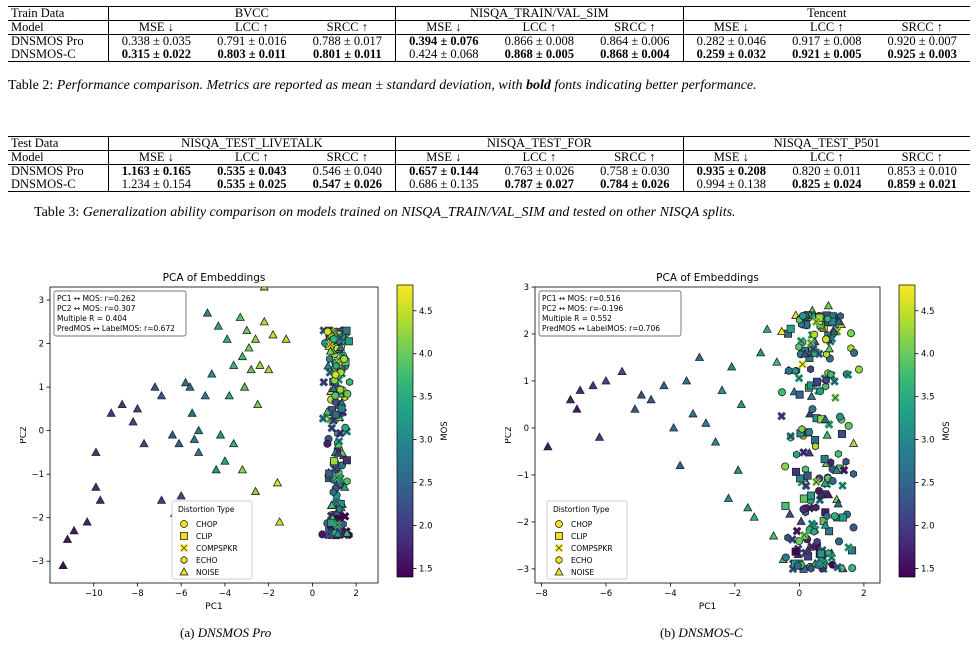 Image resolution: width=977 pixels, height=648 pixels. What do you see at coordinates (731, 27) in the screenshot?
I see `table2-subheader-7: MSE ↓` at bounding box center [731, 27].